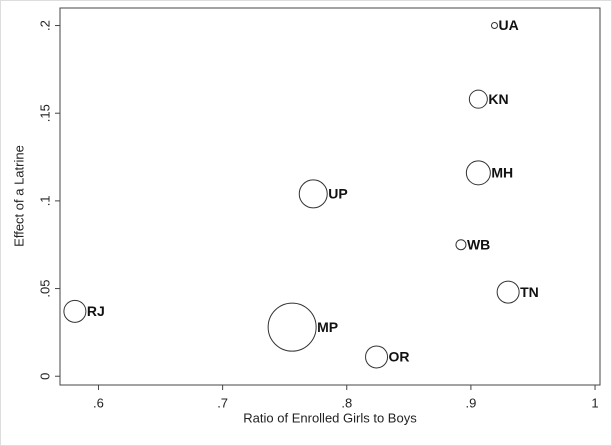 This screenshot has width=612, height=446. Describe the element at coordinates (337, 194) in the screenshot. I see `point-label: UP` at that location.